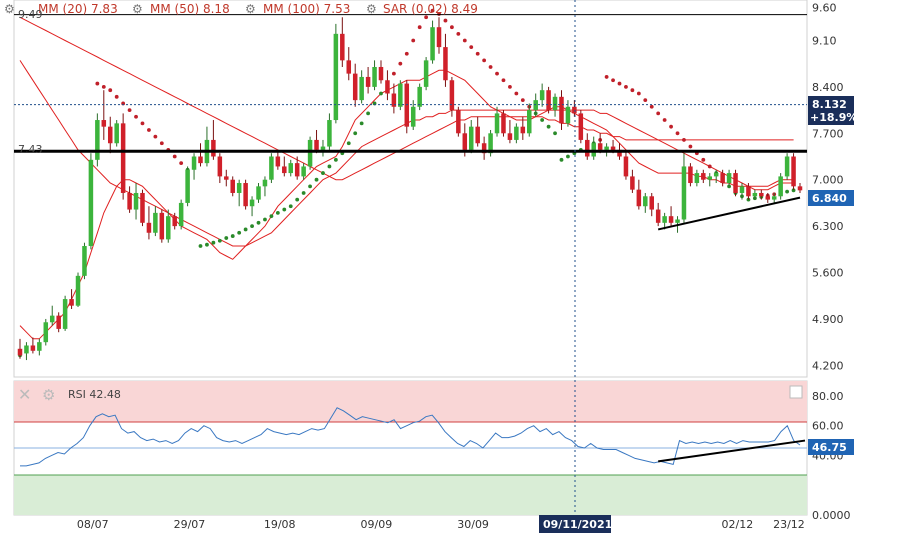 The image size is (920, 543). I want to click on price-tick-label: 7.000, so click(828, 180).